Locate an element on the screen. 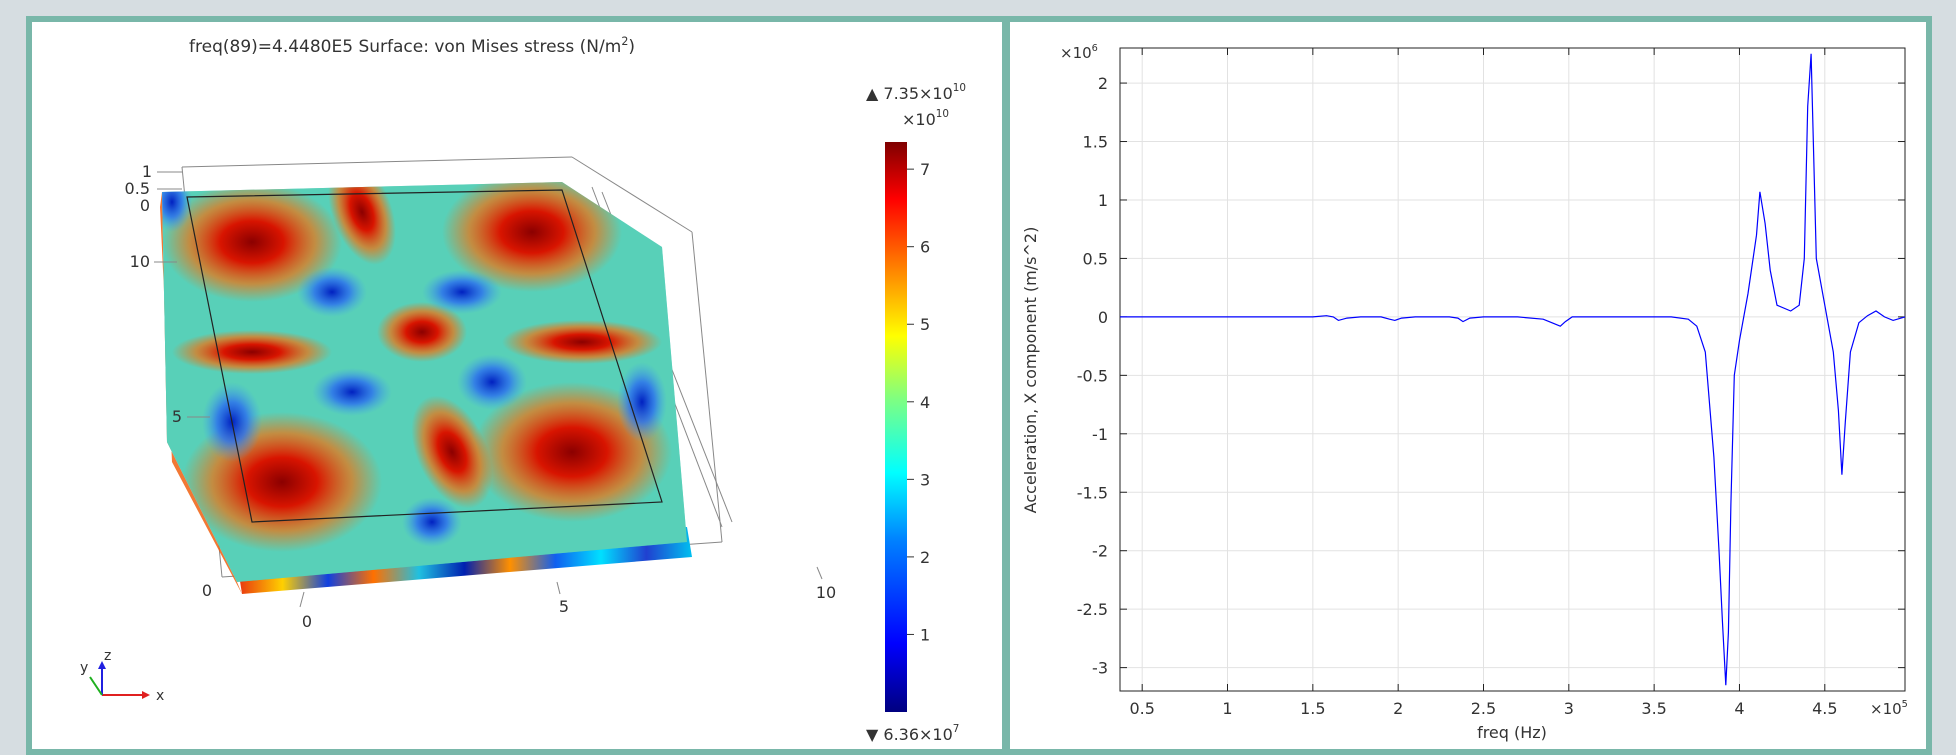 The height and width of the screenshot is (755, 1956). x-tick-label: 10 is located at coordinates (826, 592).